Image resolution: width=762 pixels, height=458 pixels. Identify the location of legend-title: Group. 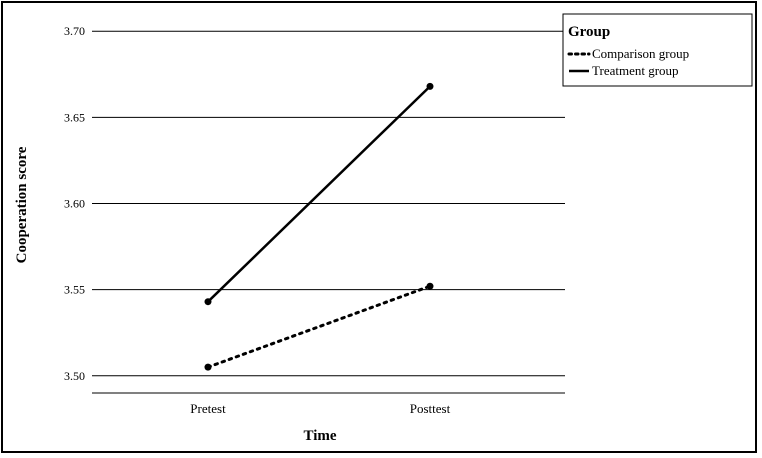
(589, 32).